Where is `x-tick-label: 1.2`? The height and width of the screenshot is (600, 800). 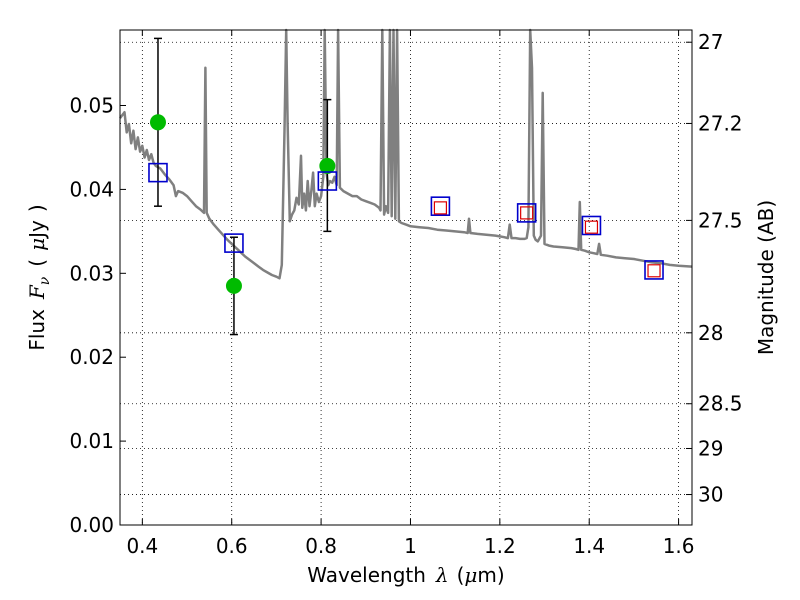 x-tick-label: 1.2 is located at coordinates (500, 546).